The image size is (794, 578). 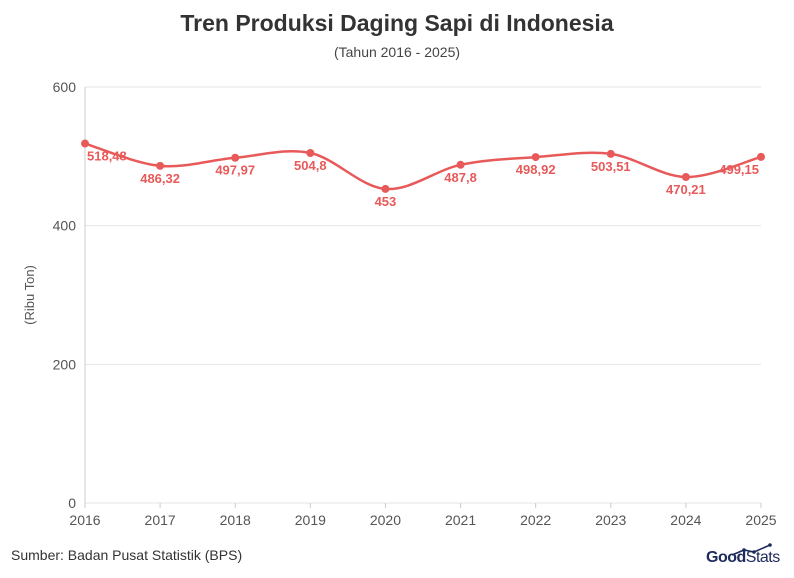 What do you see at coordinates (84, 520) in the screenshot?
I see `x-tick-label: 2016` at bounding box center [84, 520].